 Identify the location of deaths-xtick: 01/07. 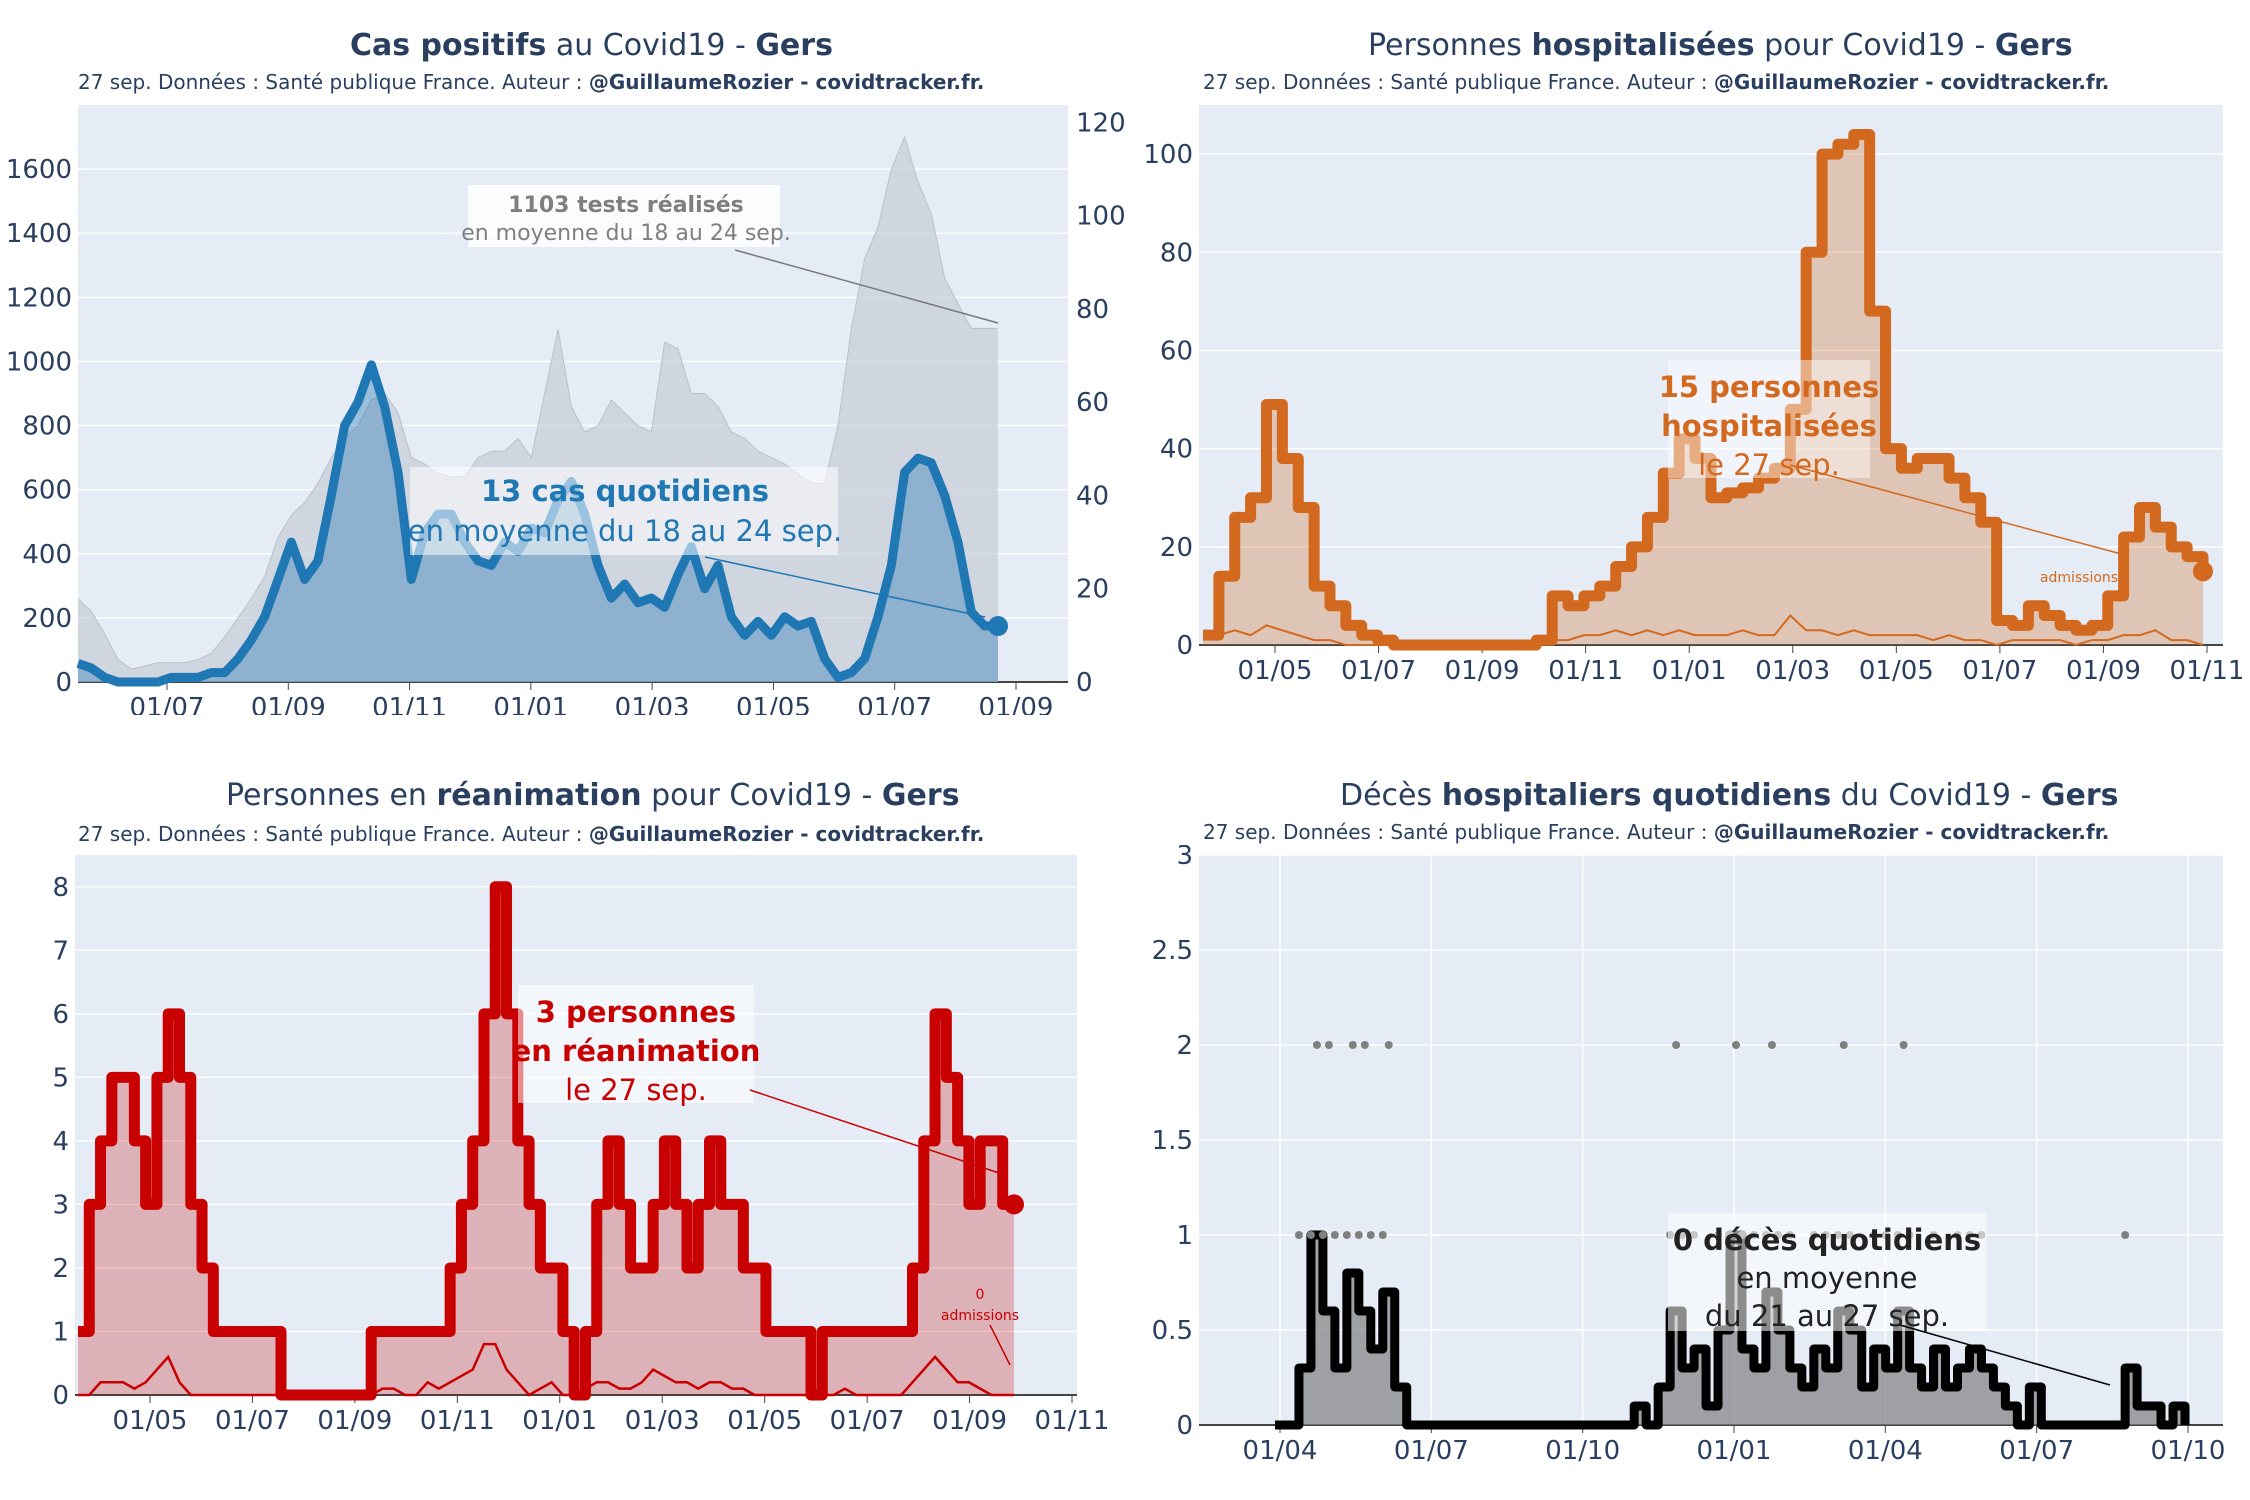
(1431, 1450).